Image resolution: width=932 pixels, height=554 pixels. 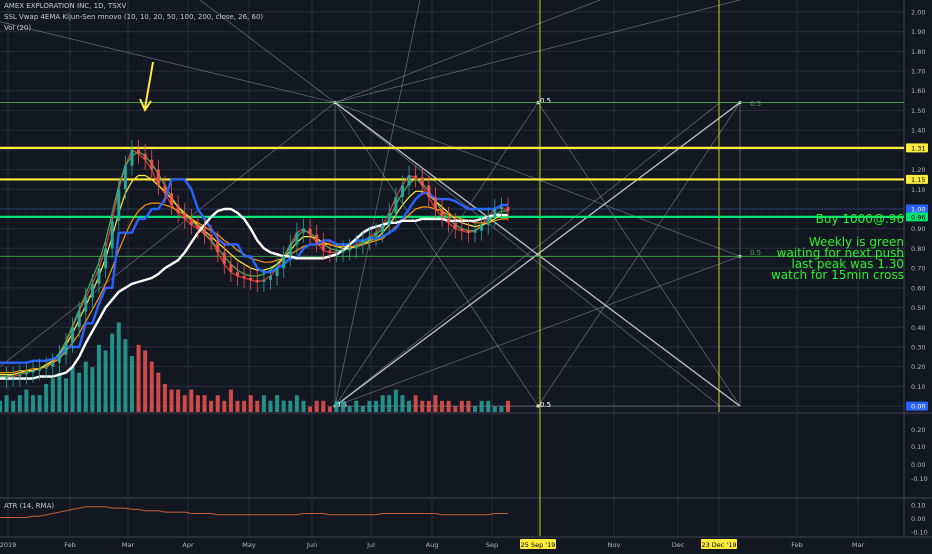 What do you see at coordinates (919, 532) in the screenshot?
I see `atr-tick-label: -0.10` at bounding box center [919, 532].